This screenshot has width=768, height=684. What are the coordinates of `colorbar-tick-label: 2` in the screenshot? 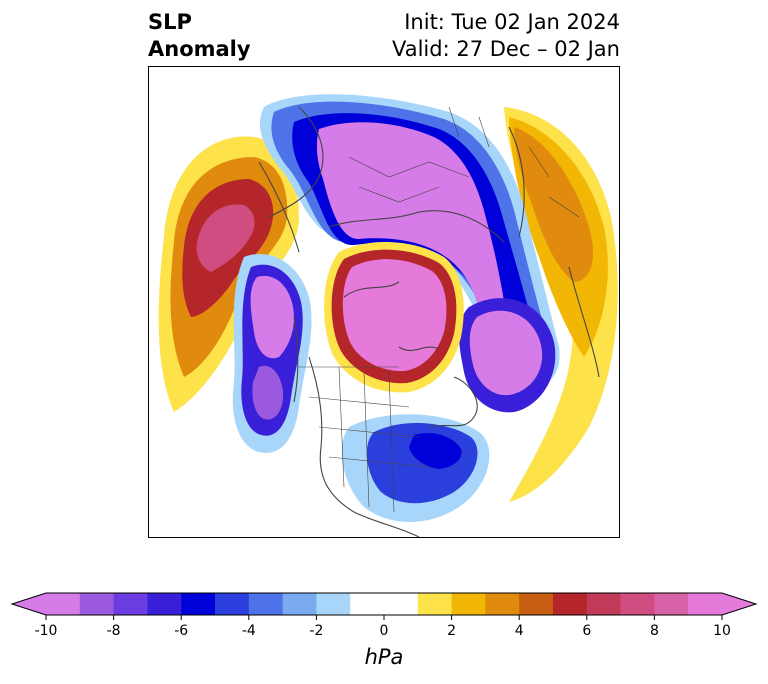 It's located at (451, 631).